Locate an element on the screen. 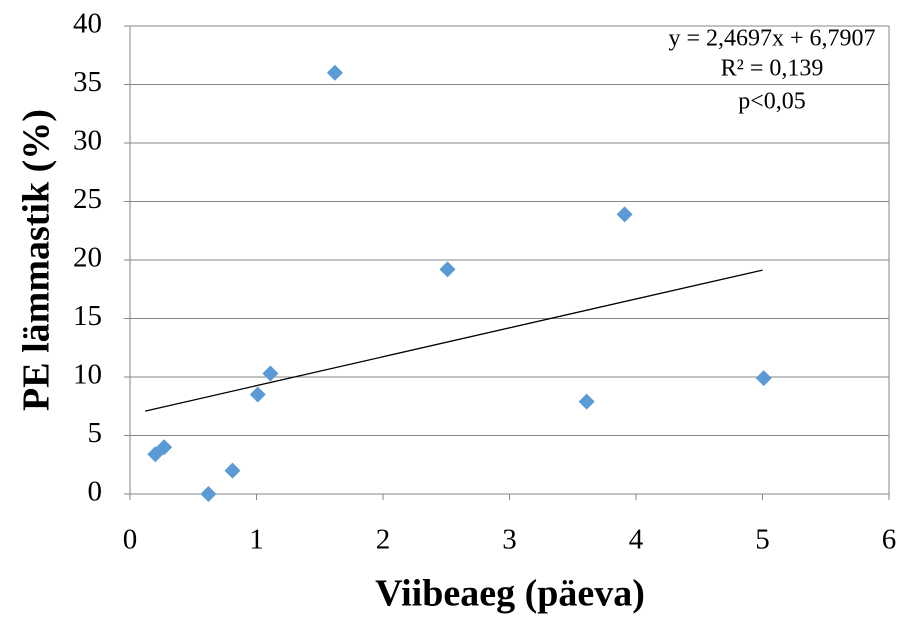  y-tick-label: 10 is located at coordinates (87, 375).